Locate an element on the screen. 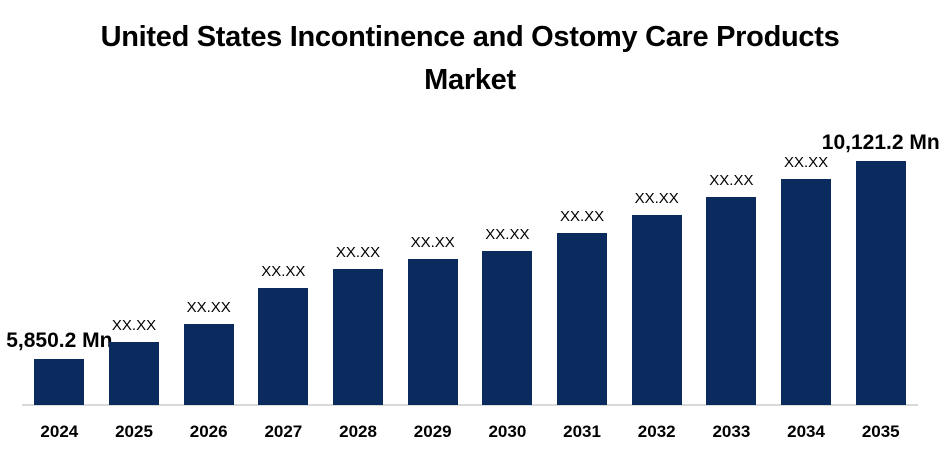 The height and width of the screenshot is (458, 940). bar-group-2026: XX.XX is located at coordinates (208, 352).